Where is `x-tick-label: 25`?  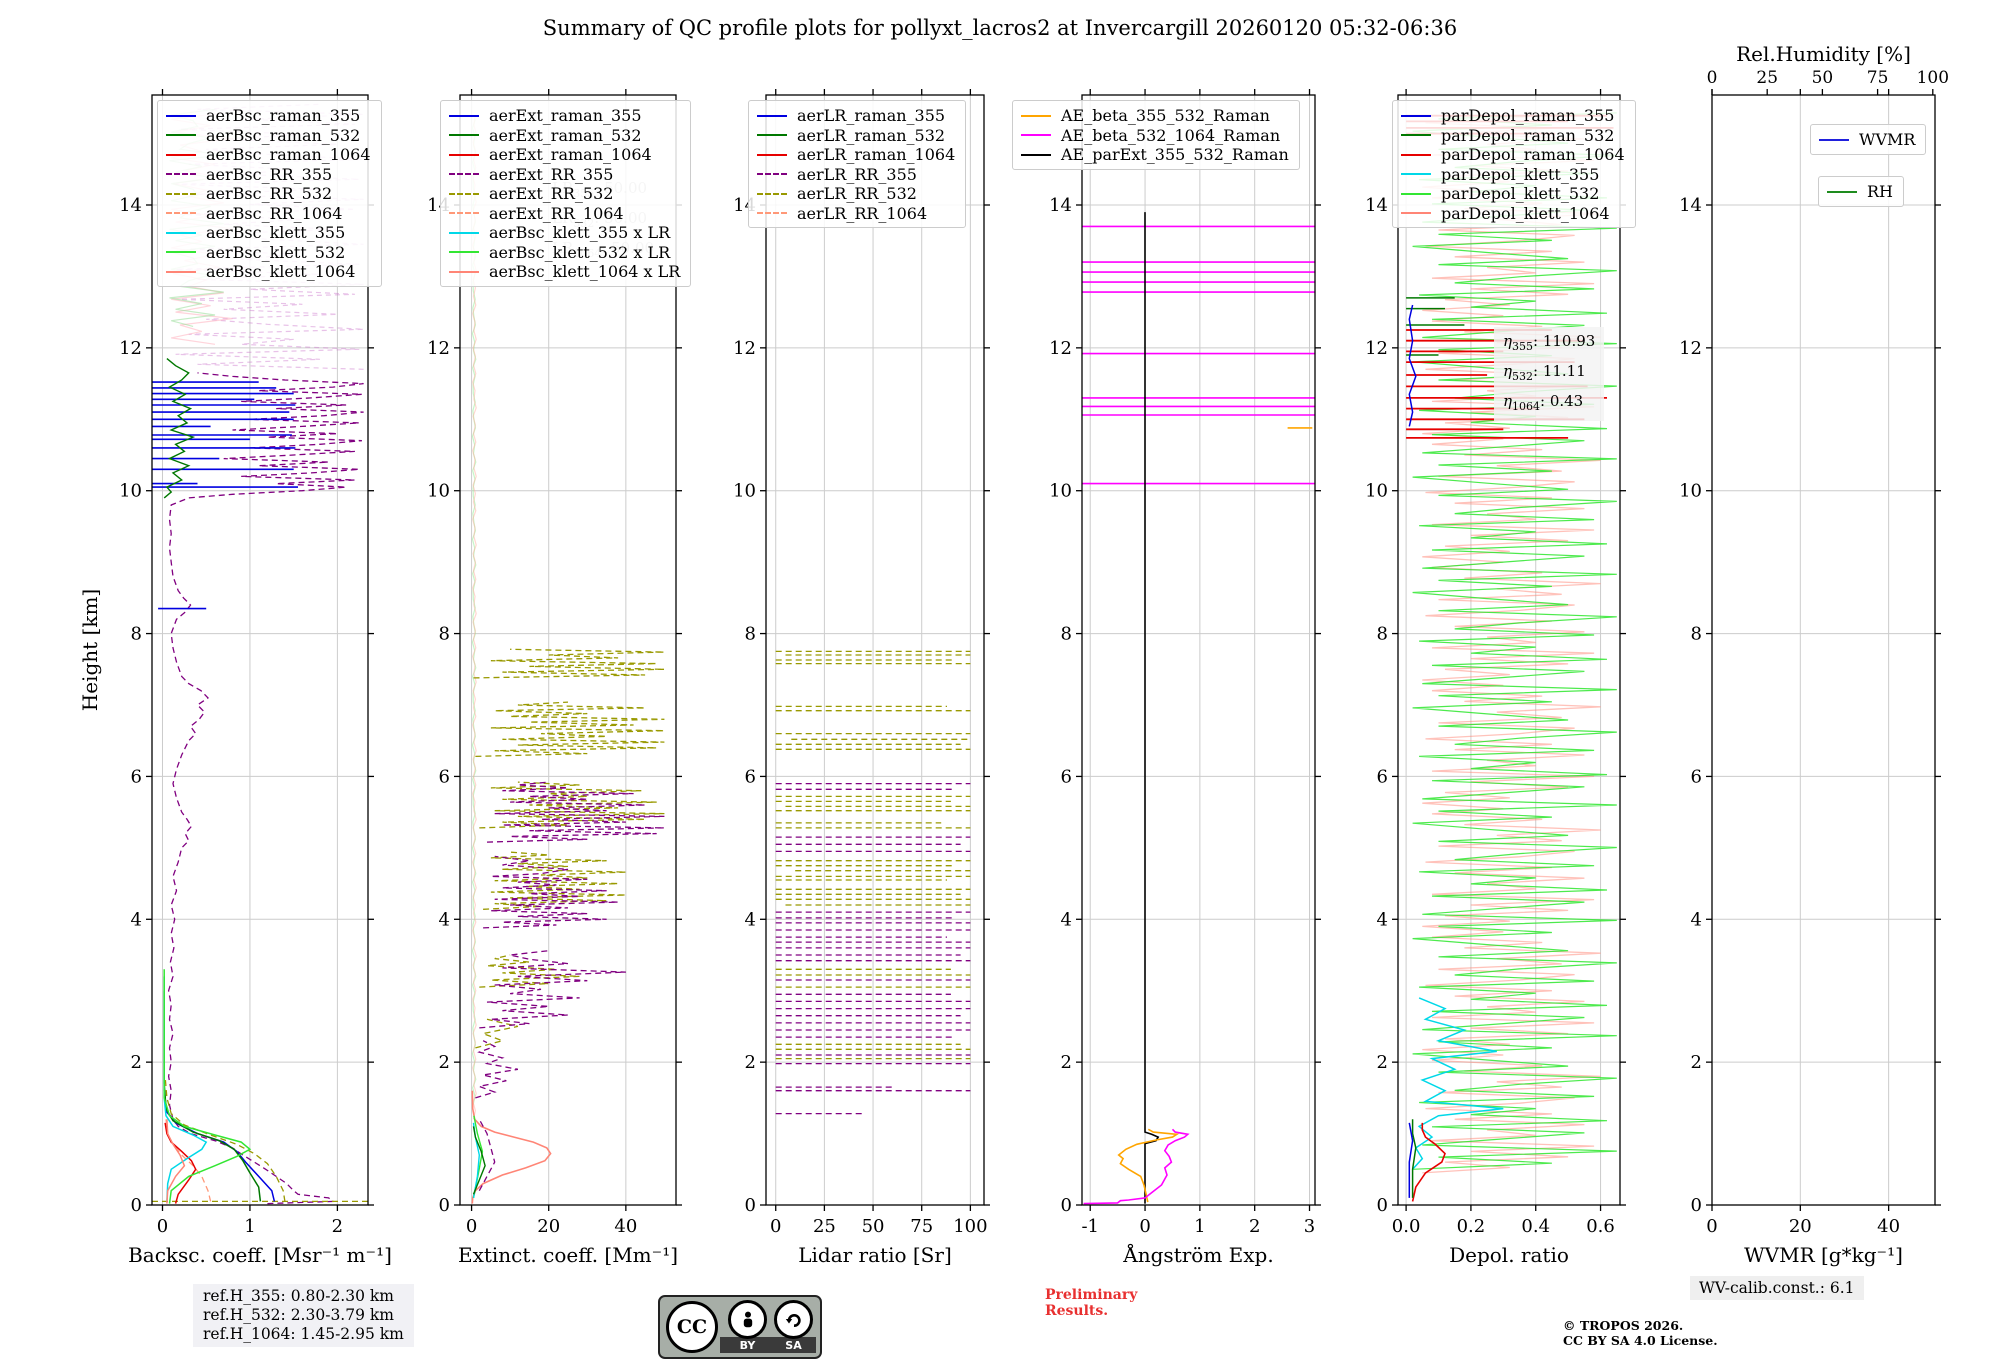
x-tick-label: 25 is located at coordinates (824, 1226).